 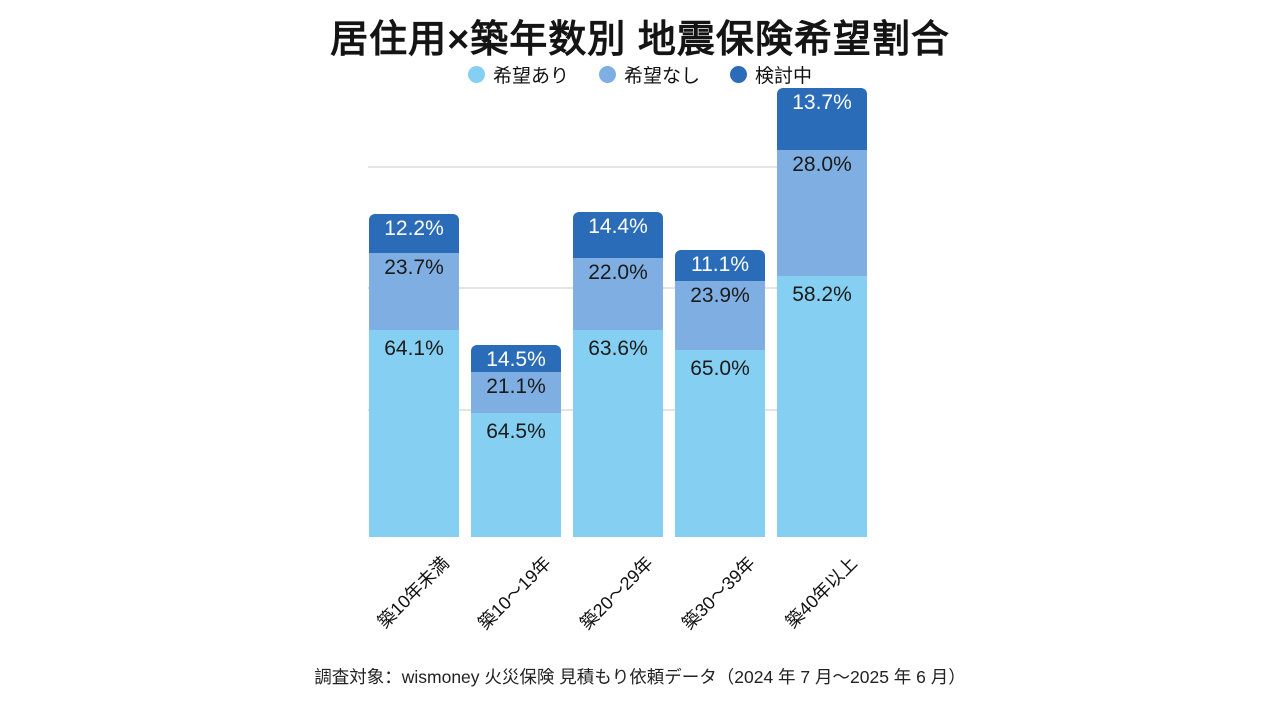 I want to click on segment-value-label: 14.5%, so click(x=516, y=359).